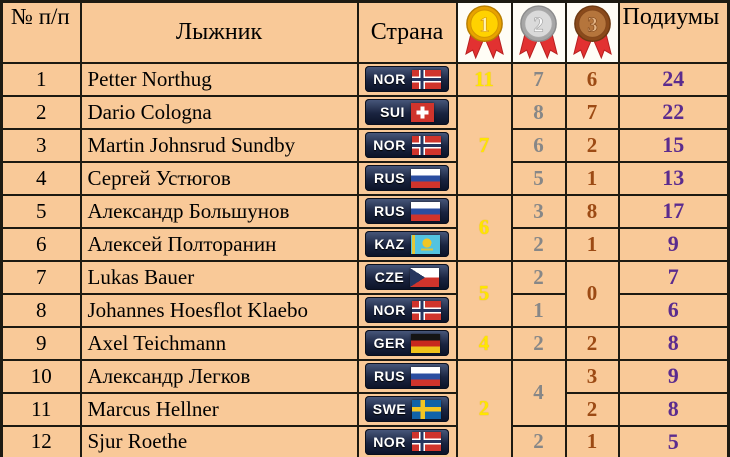 This screenshot has width=730, height=457. I want to click on cell-rank: 5, so click(41, 211).